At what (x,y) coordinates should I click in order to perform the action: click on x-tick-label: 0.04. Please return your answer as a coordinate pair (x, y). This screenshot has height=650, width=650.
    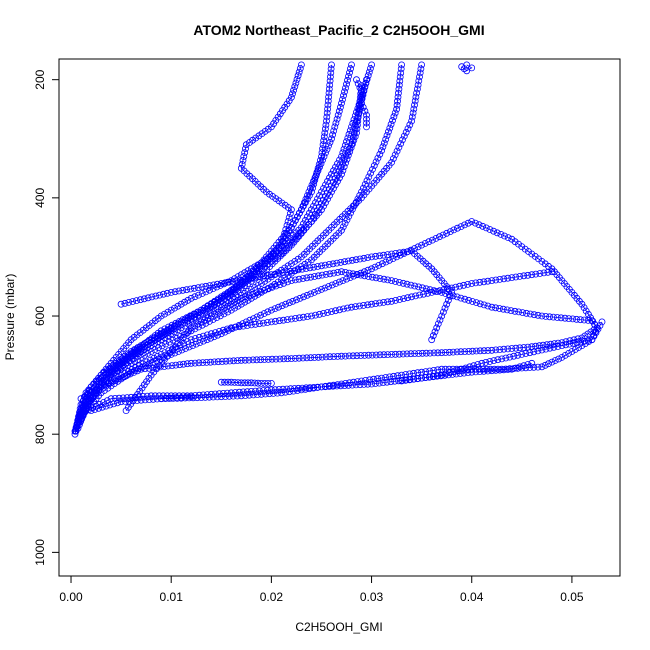
    Looking at the image, I should click on (472, 597).